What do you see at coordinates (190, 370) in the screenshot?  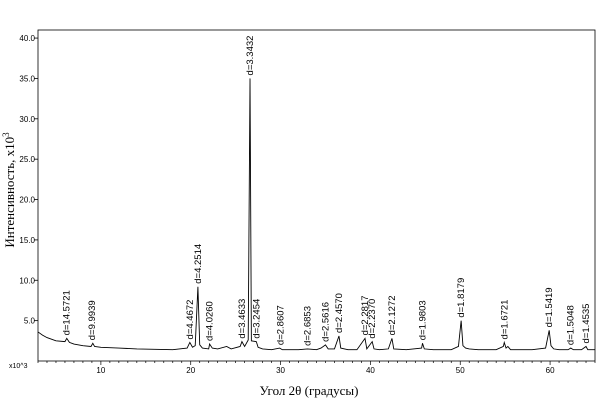 I see `x-tick-label: 20` at bounding box center [190, 370].